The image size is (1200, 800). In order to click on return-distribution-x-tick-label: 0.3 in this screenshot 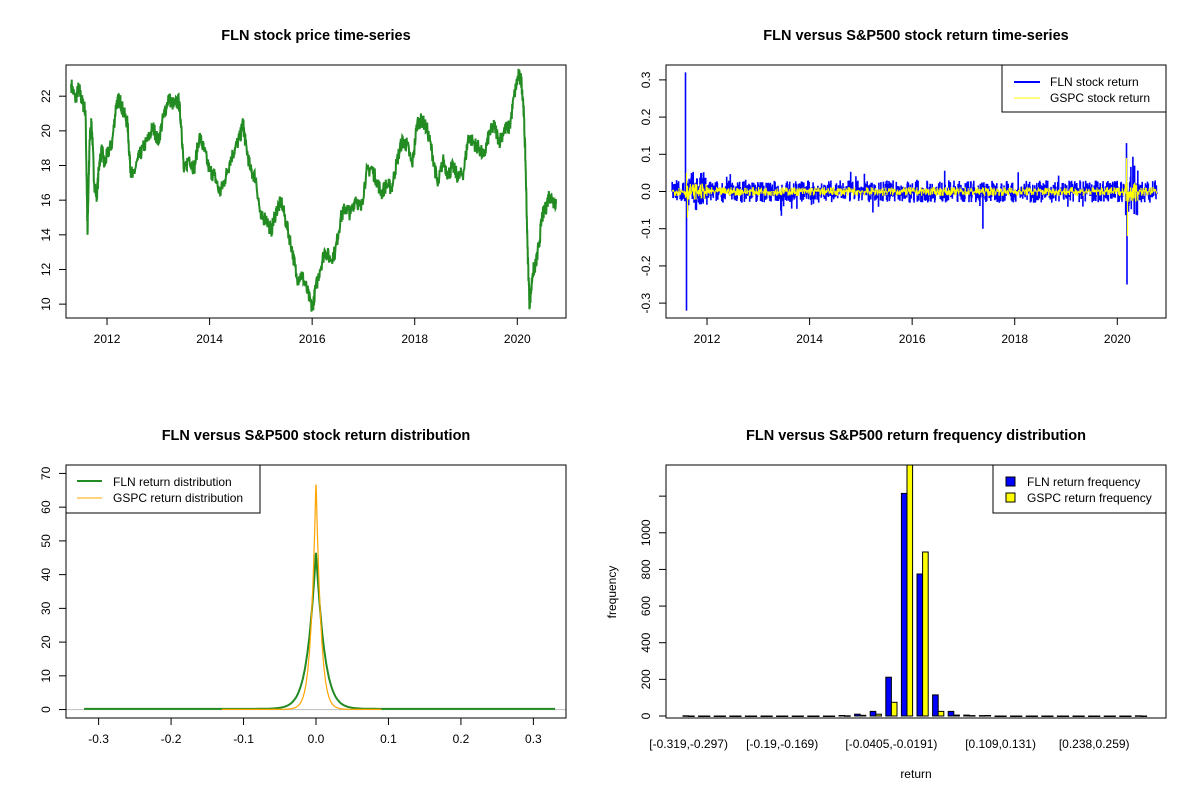, I will do `click(533, 739)`.